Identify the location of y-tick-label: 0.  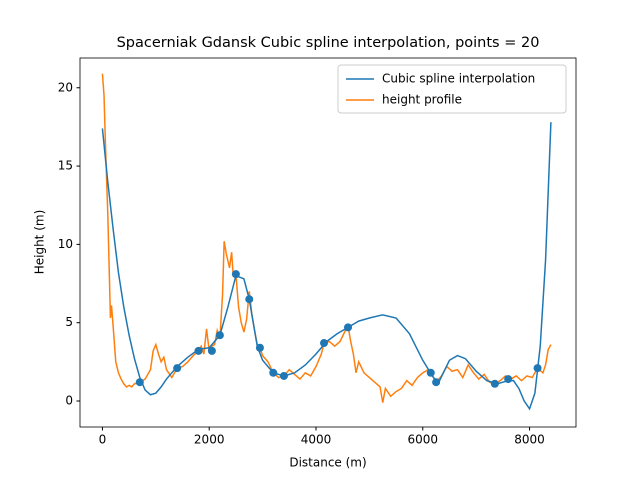
(69, 401).